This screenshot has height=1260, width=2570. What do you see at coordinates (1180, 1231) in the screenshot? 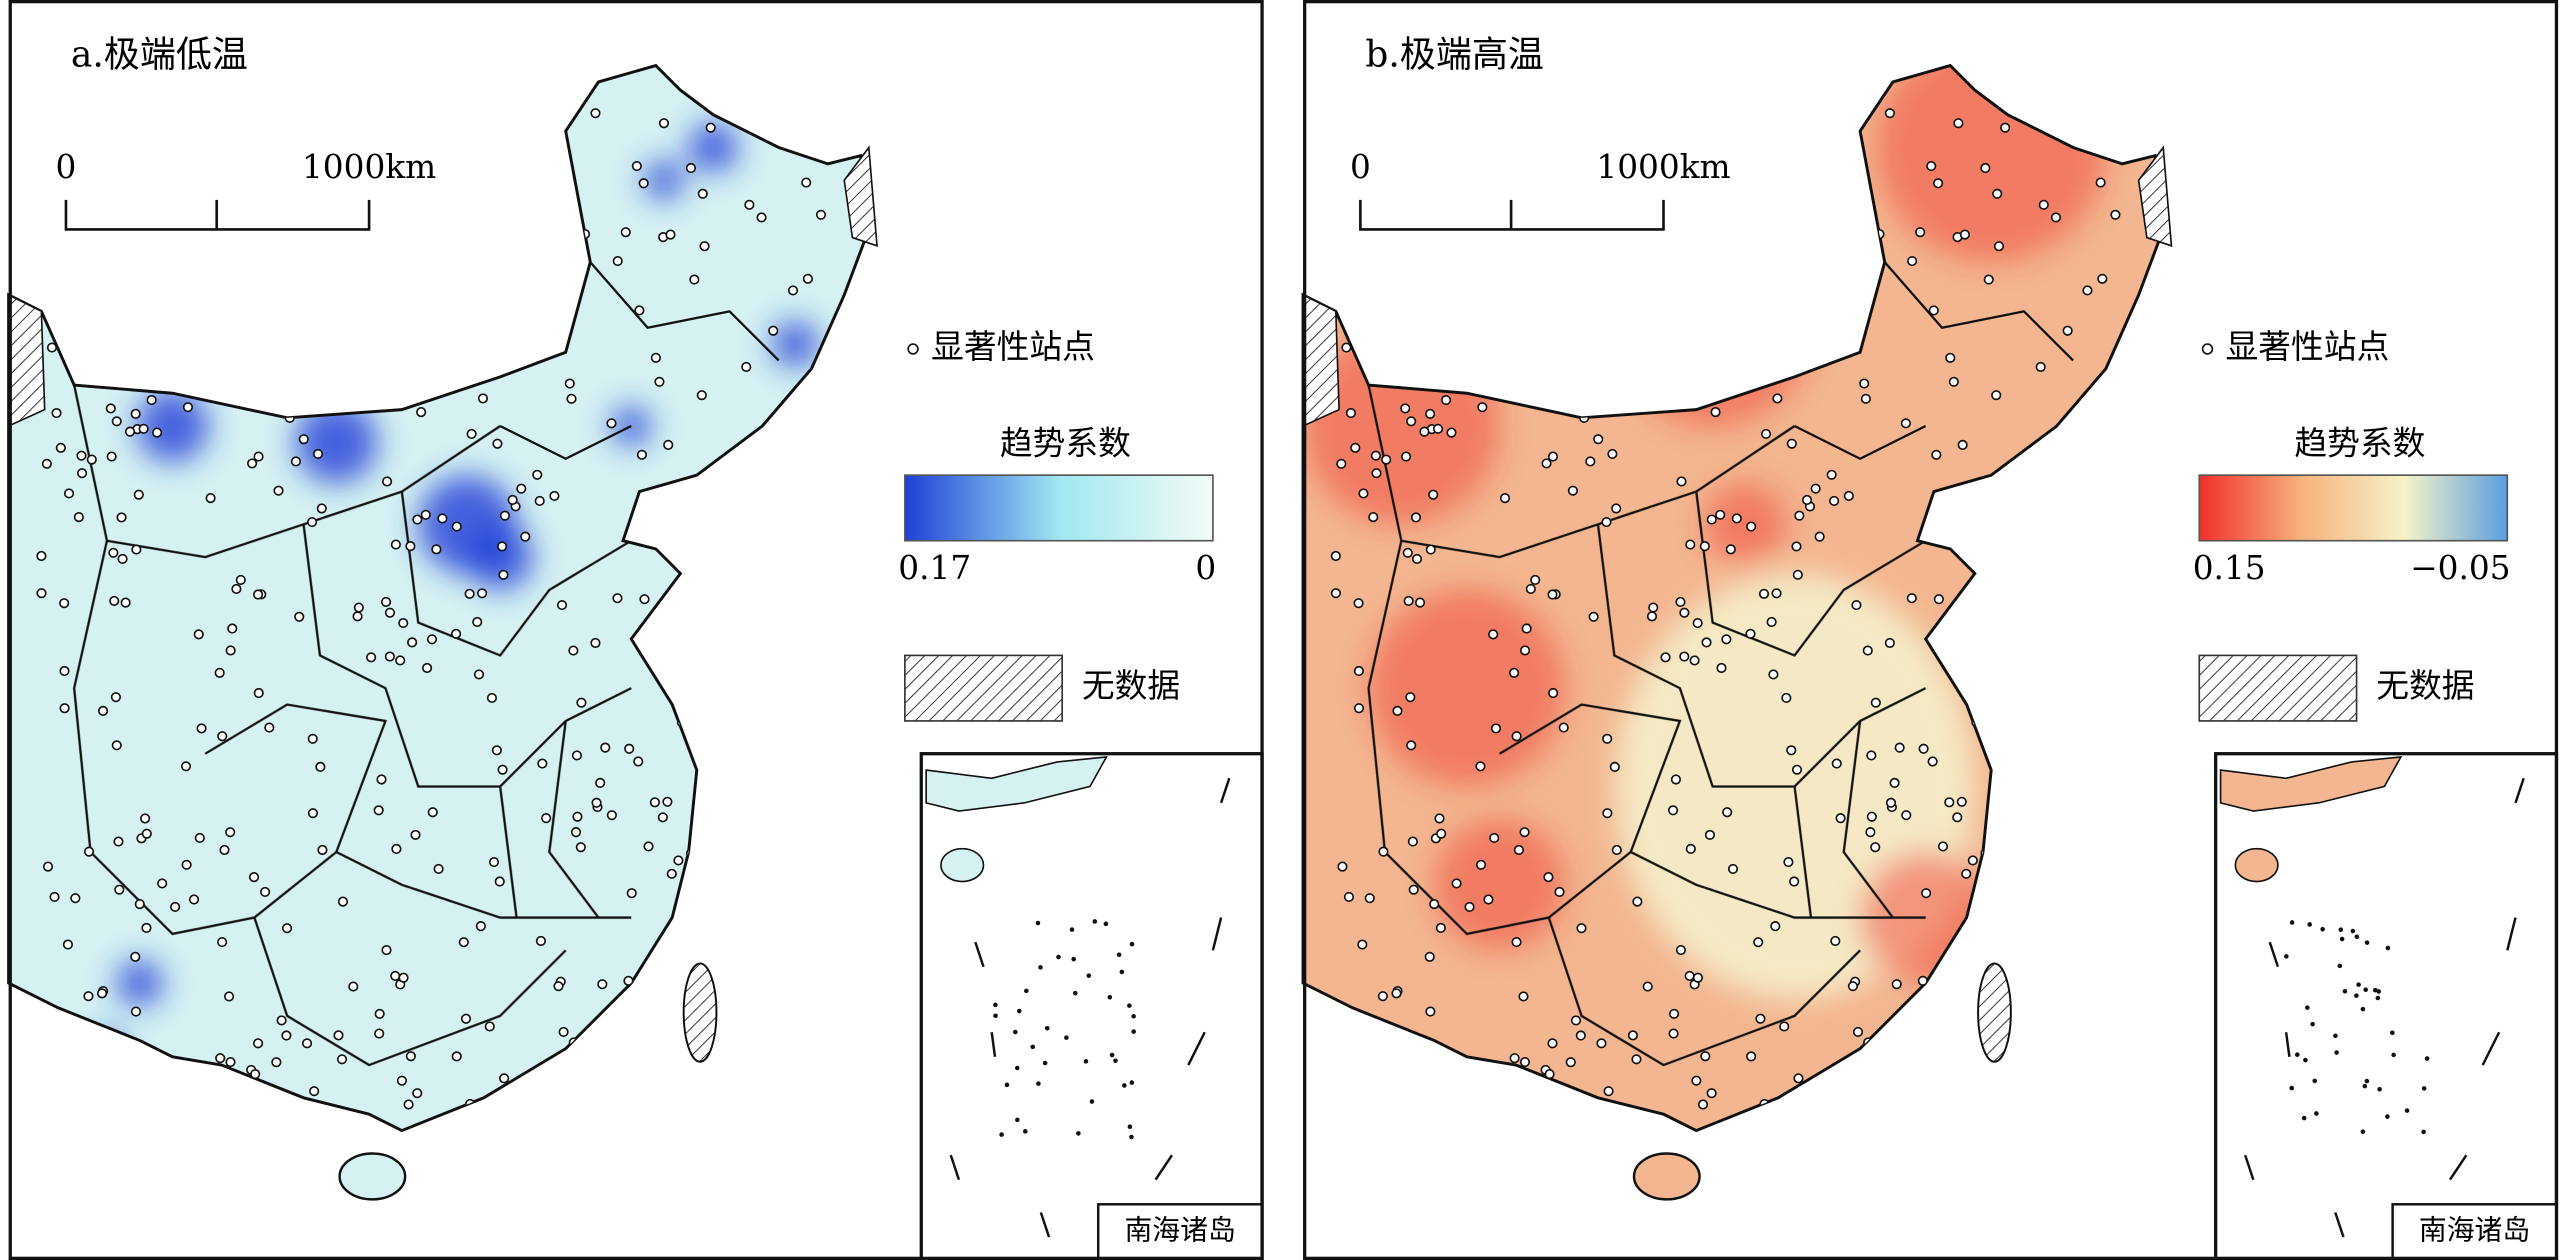
I see `inset-label-box` at bounding box center [1180, 1231].